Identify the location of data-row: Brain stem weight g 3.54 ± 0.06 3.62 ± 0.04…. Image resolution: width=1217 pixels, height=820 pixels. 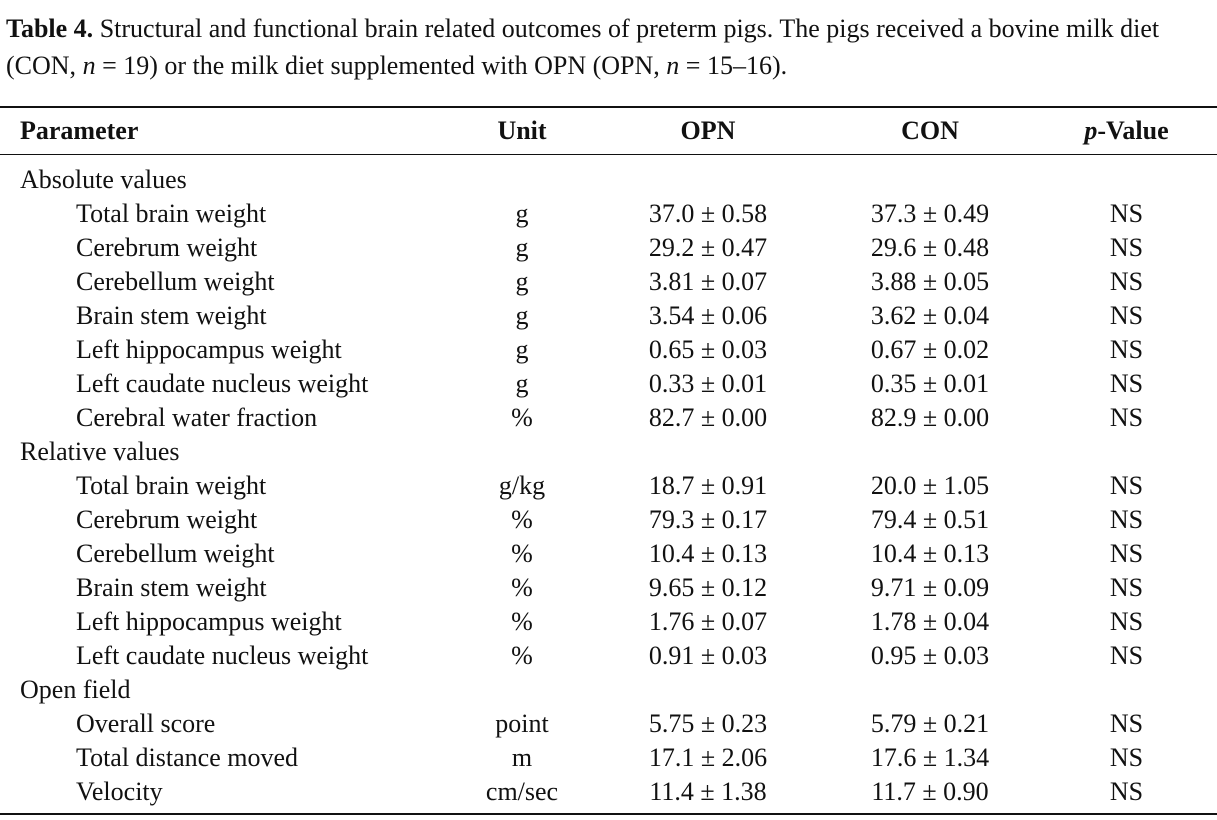
(608, 316).